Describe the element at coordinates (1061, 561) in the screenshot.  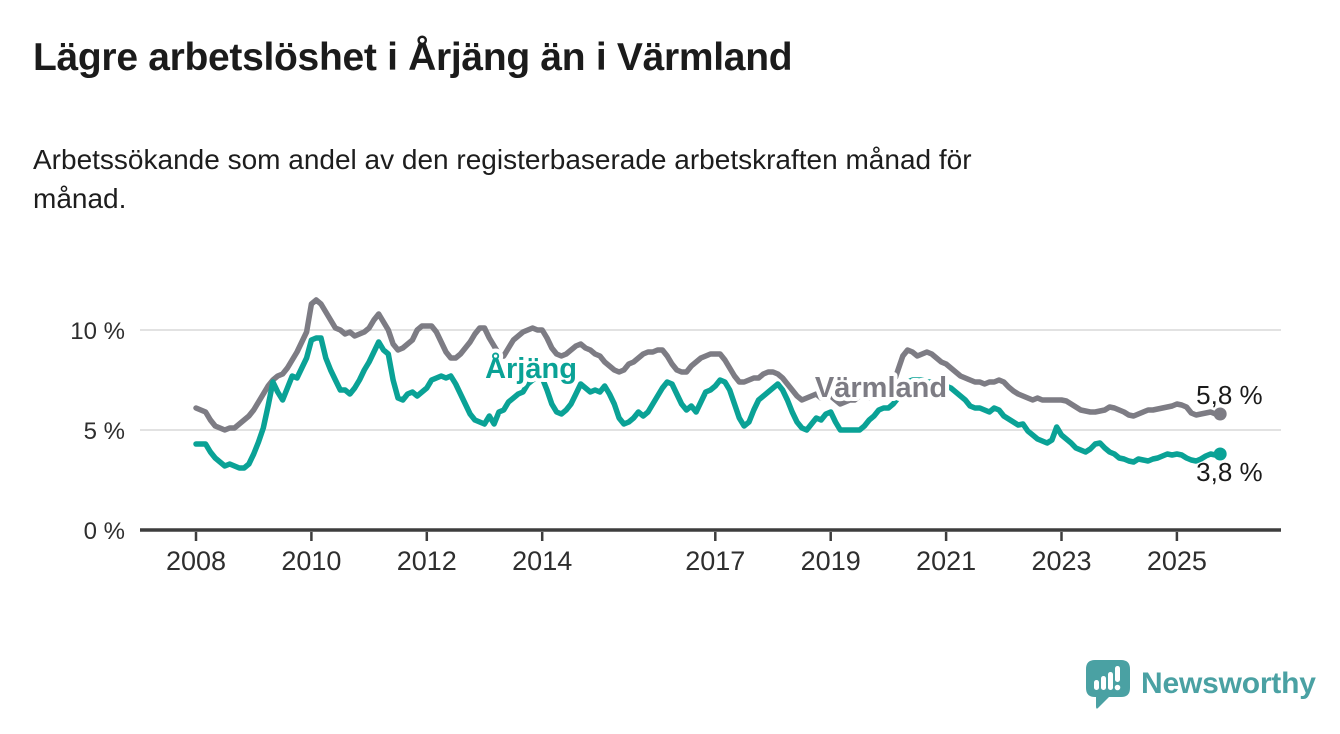
I see `x-tick-label-2023: 2023` at that location.